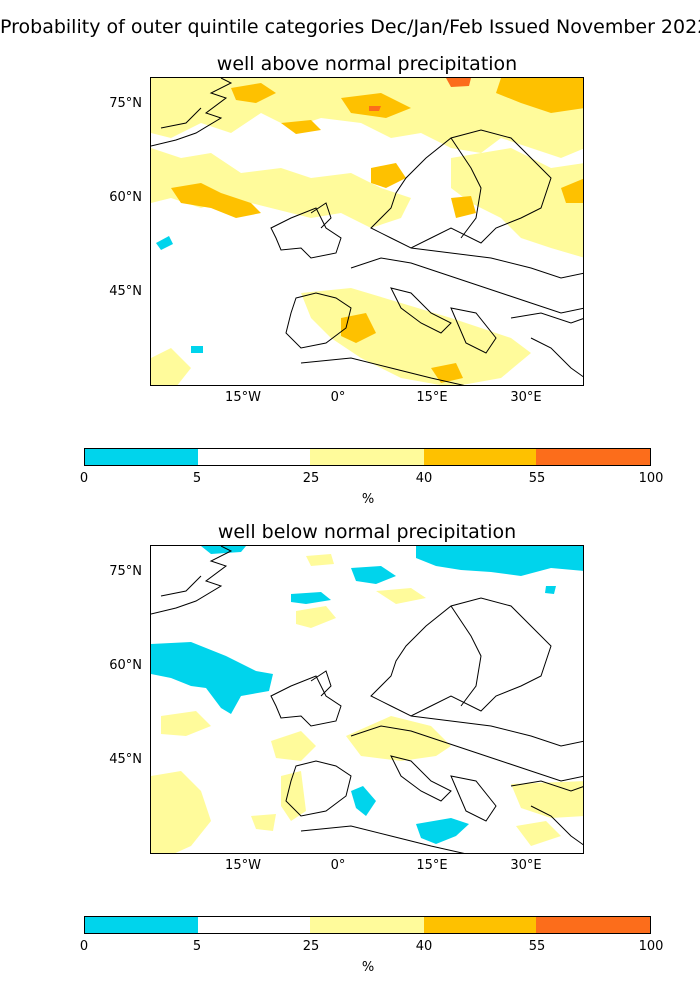 The height and width of the screenshot is (1000, 700). Describe the element at coordinates (368, 967) in the screenshot. I see `colorbar-2-unit: %` at that location.